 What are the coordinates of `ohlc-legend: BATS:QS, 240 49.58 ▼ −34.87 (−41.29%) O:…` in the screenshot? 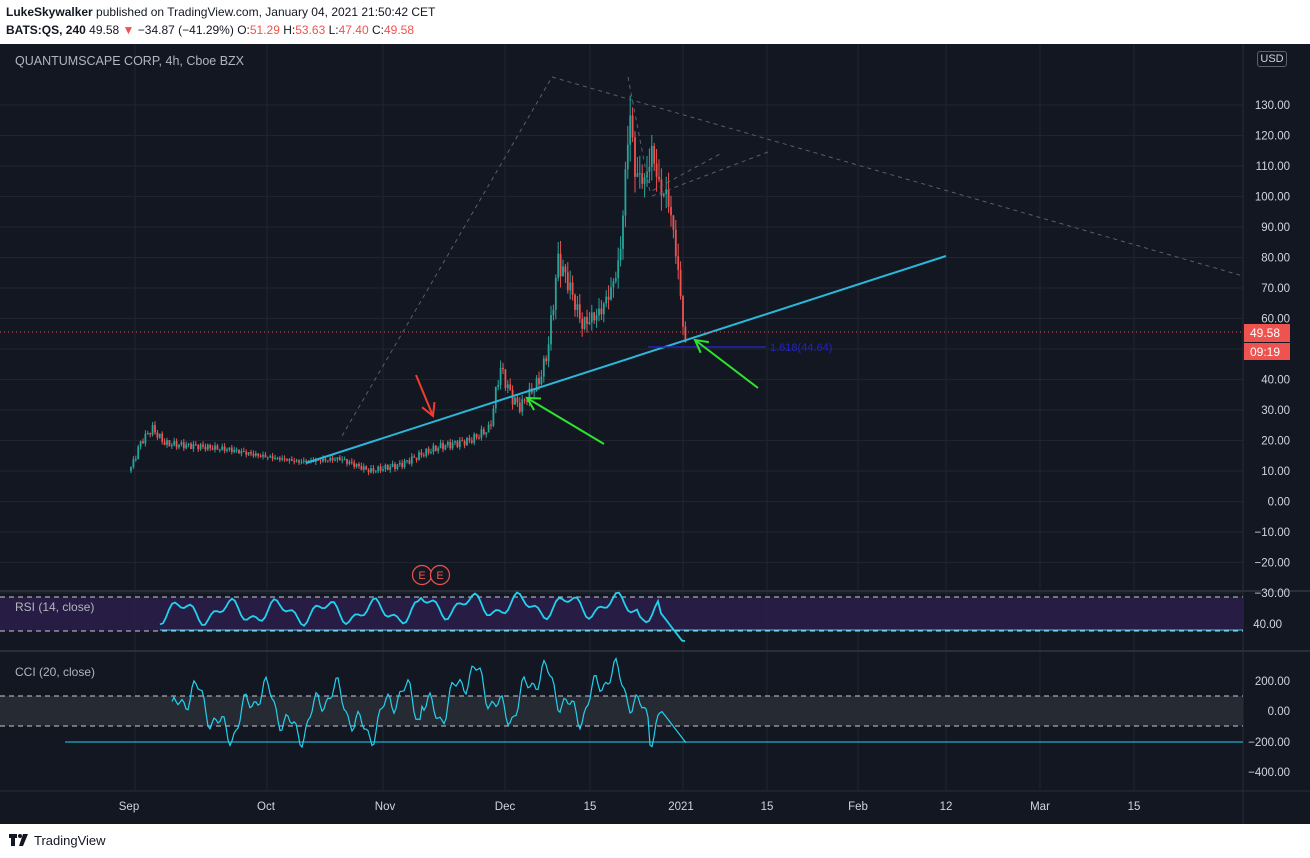 It's located at (210, 30).